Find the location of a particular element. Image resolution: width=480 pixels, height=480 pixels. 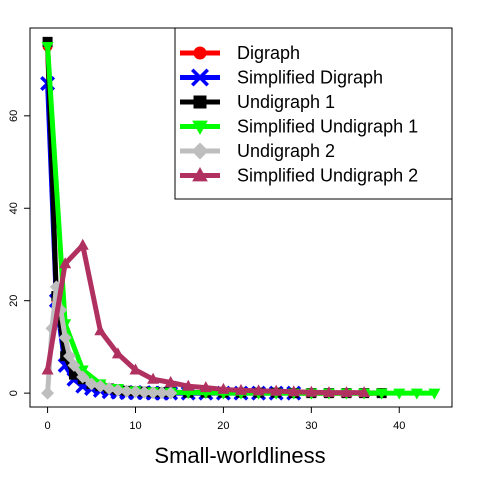

legend-item-digraph: Digraph is located at coordinates (240, 53).